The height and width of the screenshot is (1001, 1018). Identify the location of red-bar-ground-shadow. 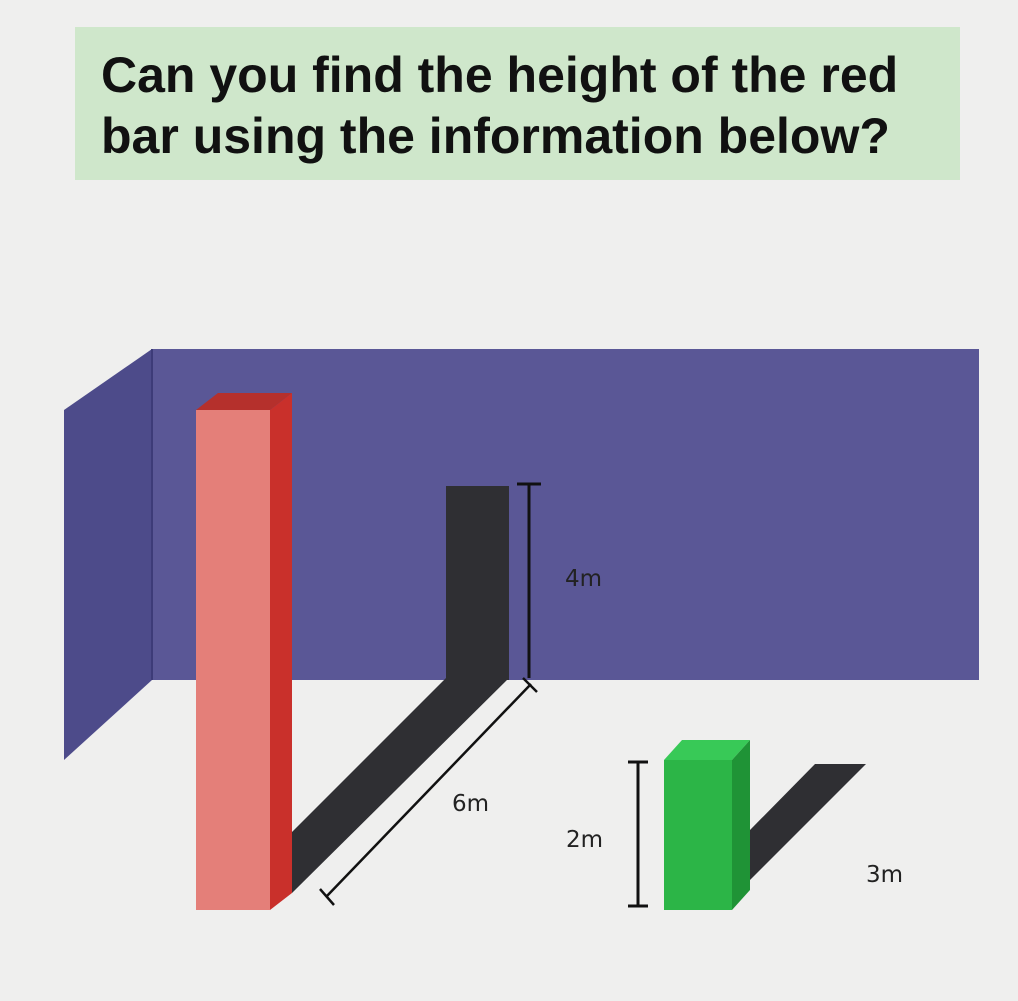
(400, 785).